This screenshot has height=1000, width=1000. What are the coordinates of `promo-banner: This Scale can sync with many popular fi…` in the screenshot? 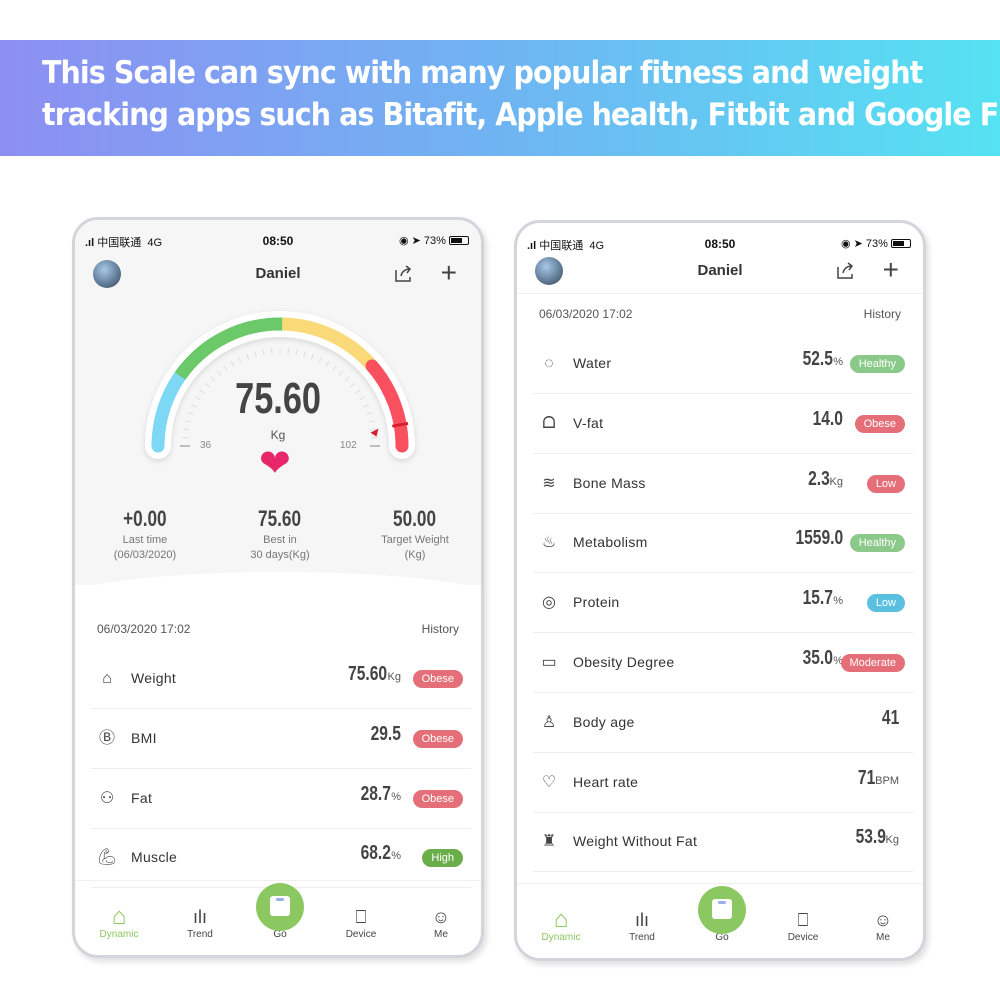 It's located at (500, 98).